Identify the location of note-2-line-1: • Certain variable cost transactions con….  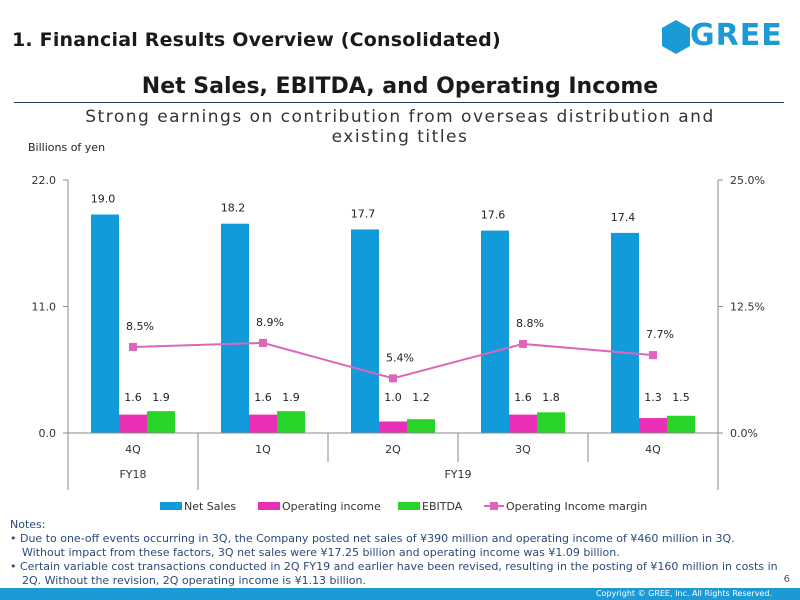
(394, 566).